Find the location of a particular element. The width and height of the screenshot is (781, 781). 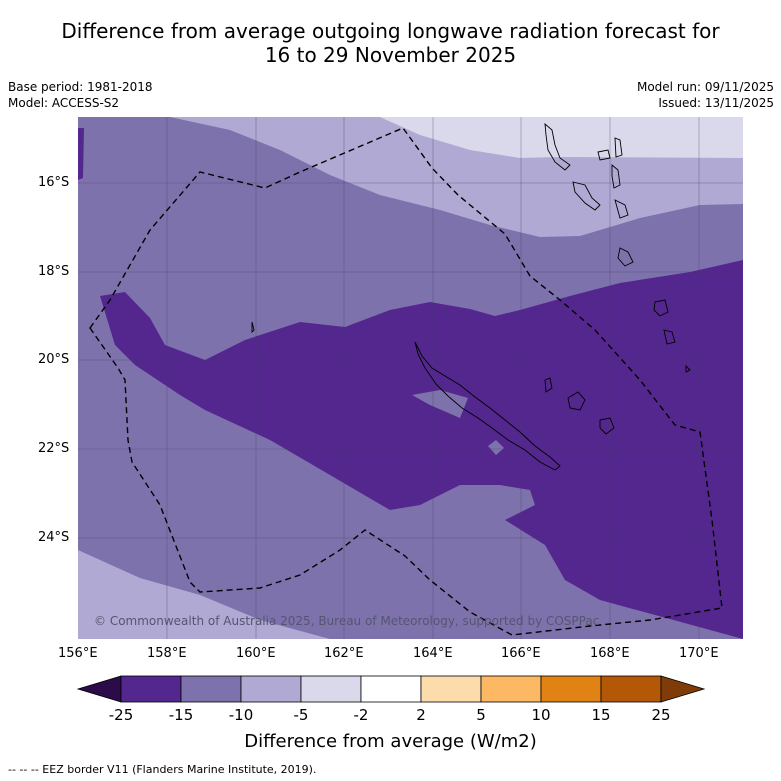

lon-label-156e: 156°E is located at coordinates (78, 653).